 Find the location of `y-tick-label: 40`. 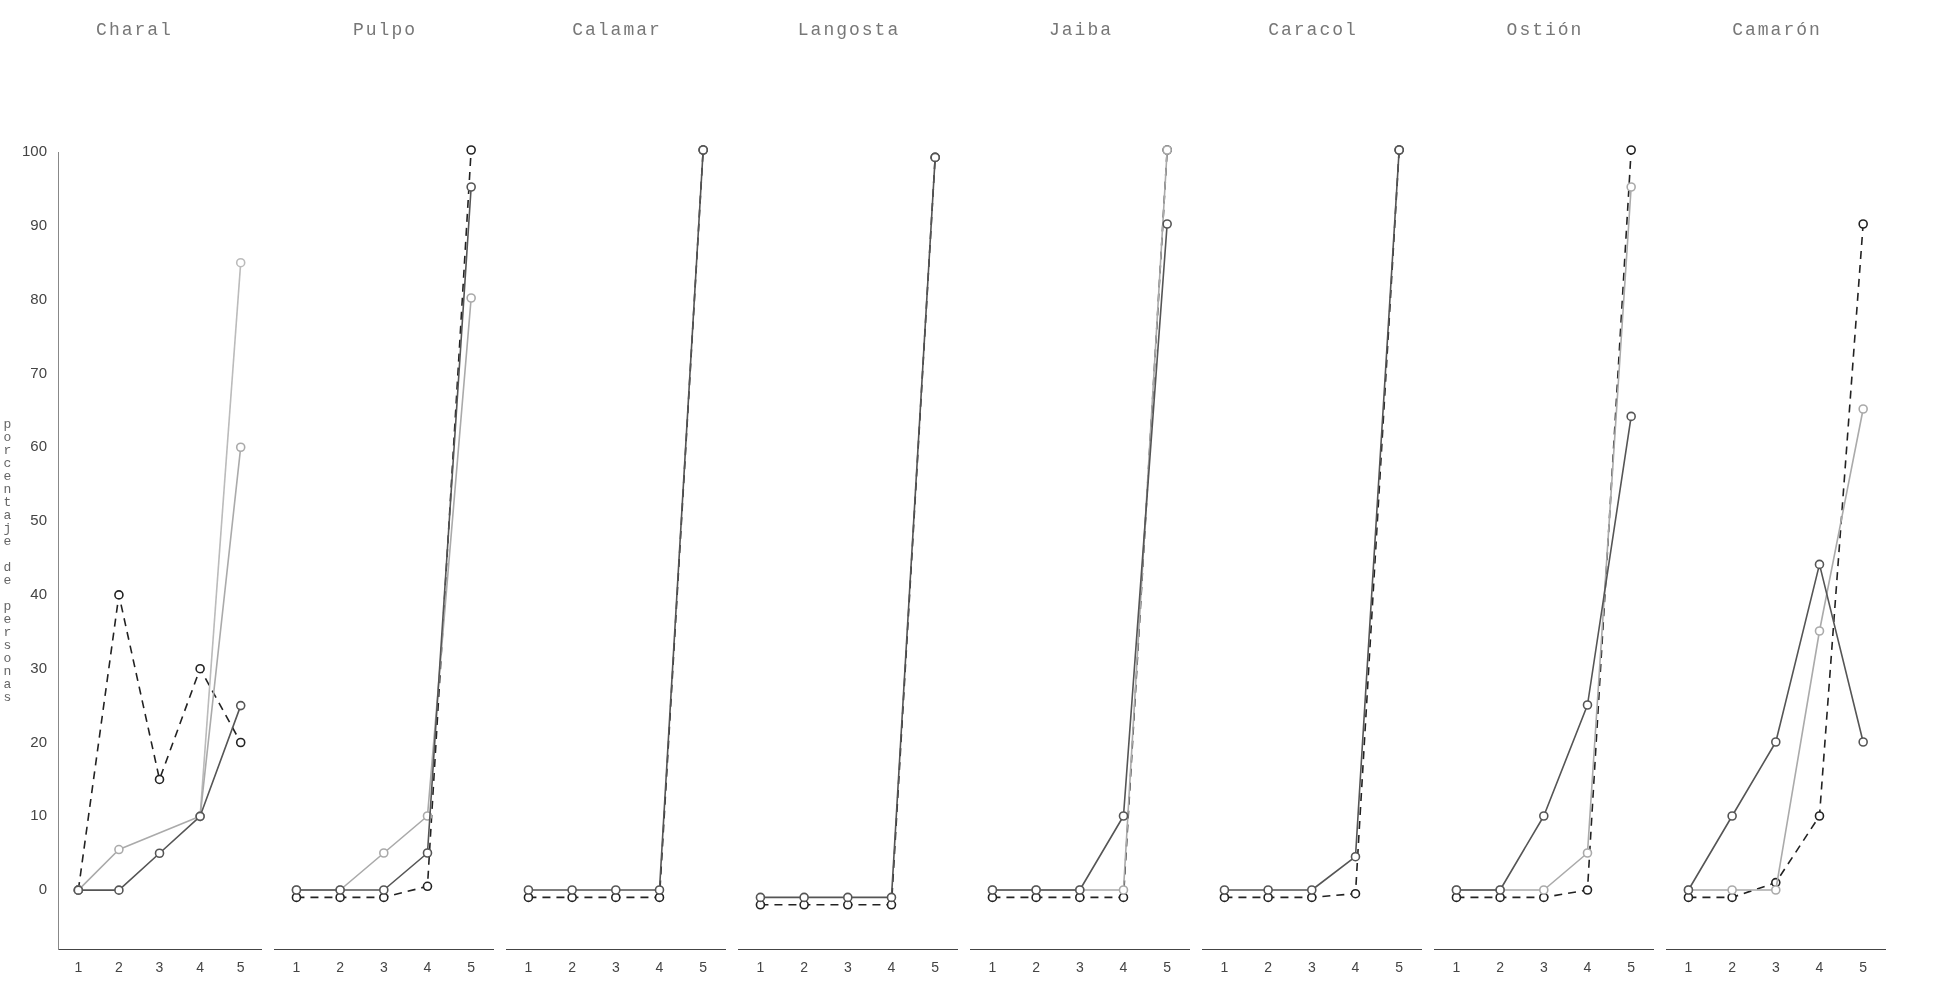

y-tick-label: 40 is located at coordinates (39, 594).